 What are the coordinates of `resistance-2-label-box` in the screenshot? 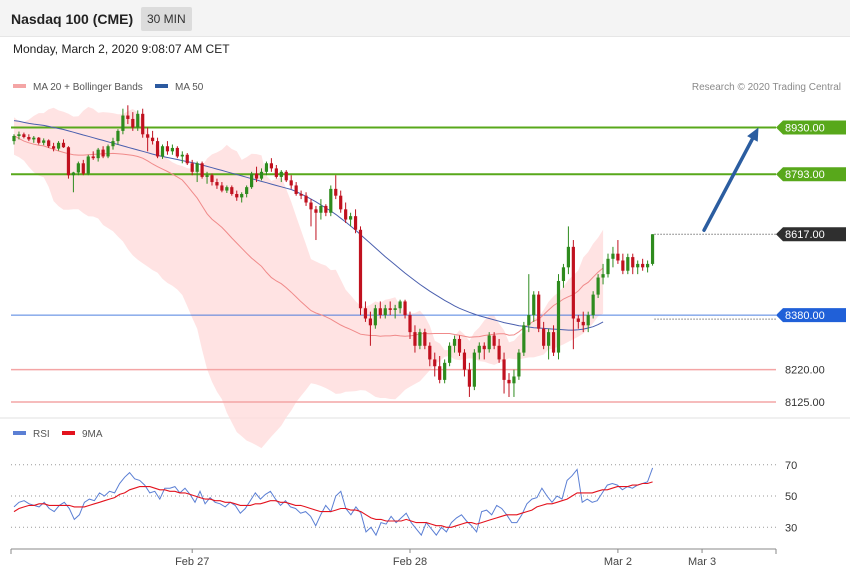 It's located at (811, 127).